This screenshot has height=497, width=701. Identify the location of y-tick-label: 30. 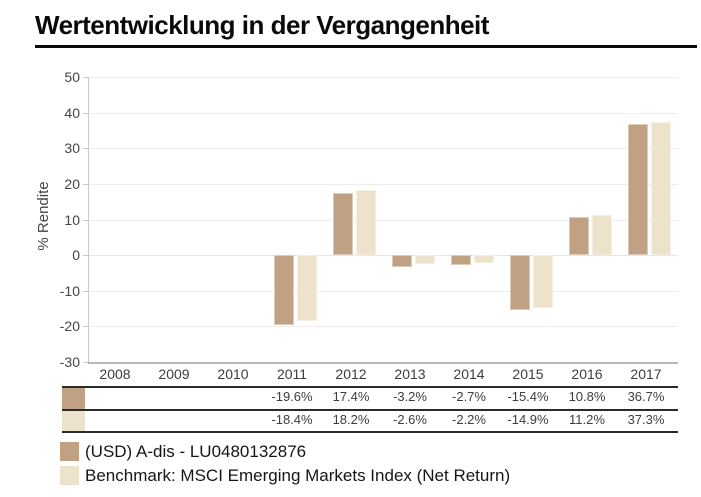
(72, 148).